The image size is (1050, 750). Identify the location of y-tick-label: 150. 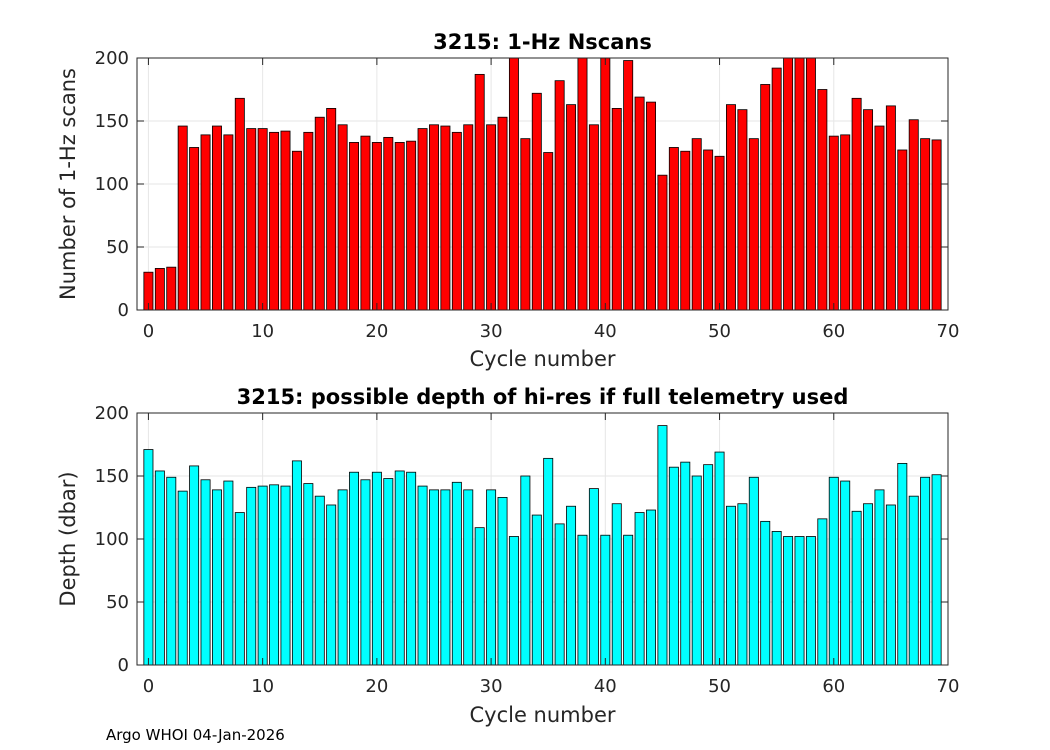
(112, 476).